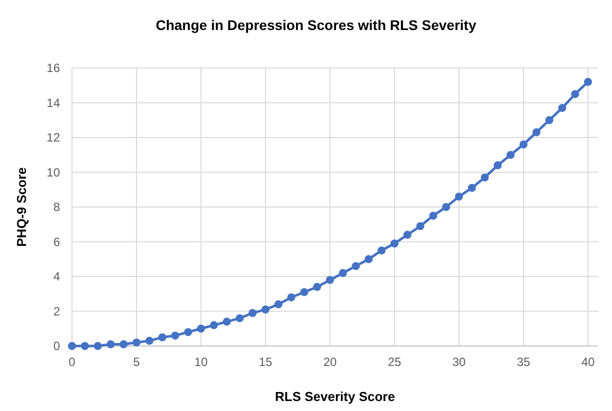 The image size is (612, 411). What do you see at coordinates (136, 362) in the screenshot?
I see `x-tick-label: 5` at bounding box center [136, 362].